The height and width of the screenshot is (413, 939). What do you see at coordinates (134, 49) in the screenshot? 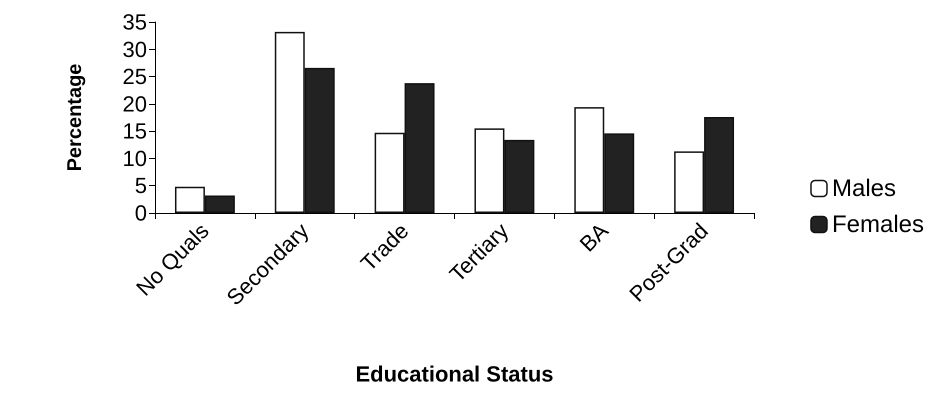
I see `y-tick-label: 30` at bounding box center [134, 49].